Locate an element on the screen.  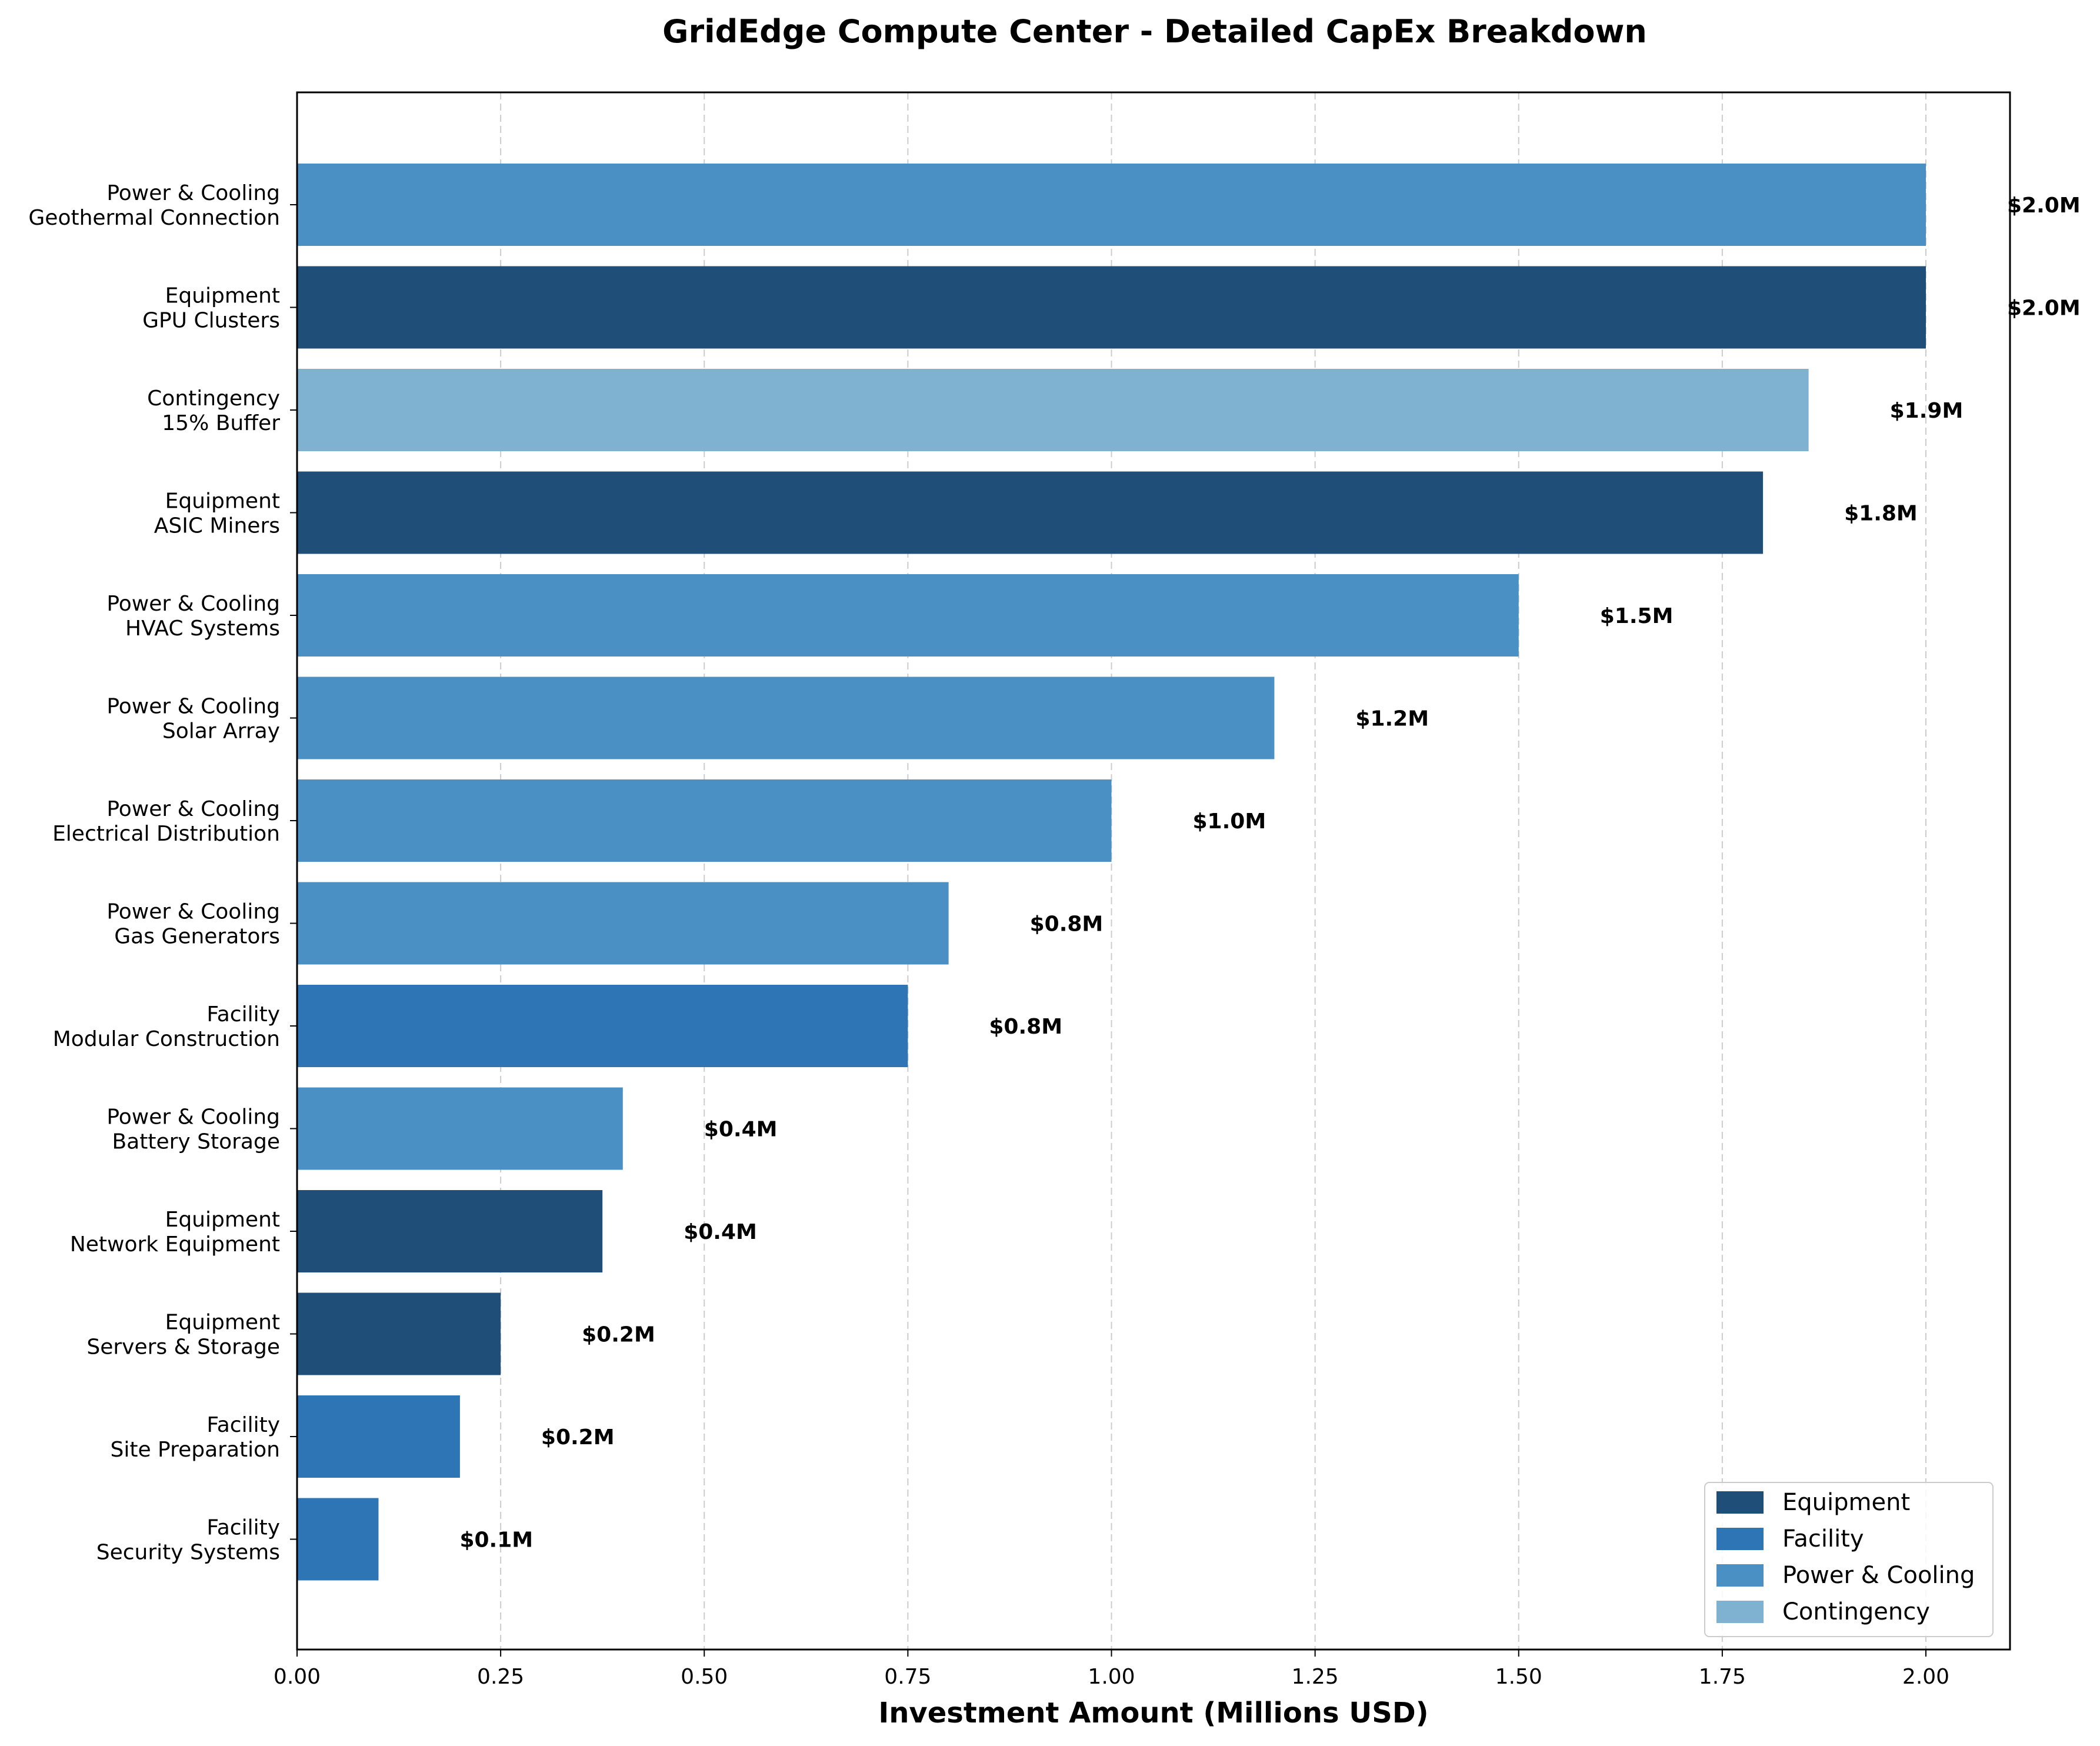
y-tick-item: Modular Construction is located at coordinates (166, 1039).